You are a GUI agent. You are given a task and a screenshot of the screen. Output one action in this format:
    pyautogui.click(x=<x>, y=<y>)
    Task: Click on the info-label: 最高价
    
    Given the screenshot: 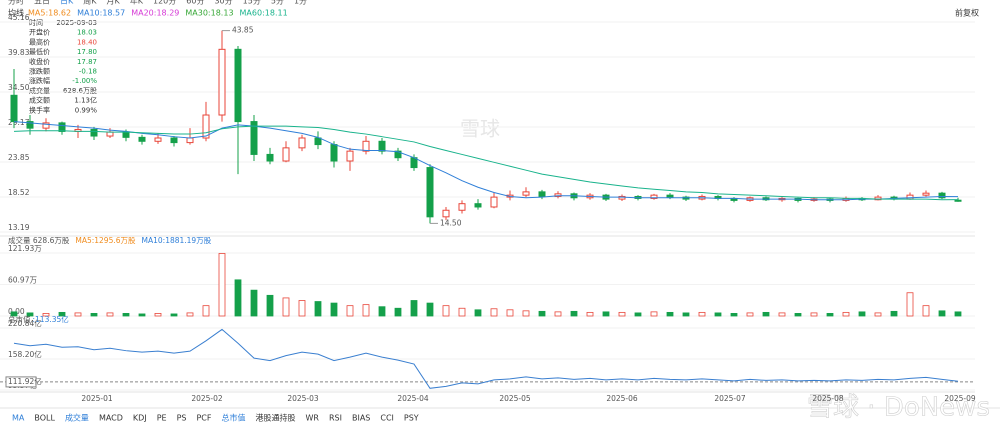 What is the action you would take?
    pyautogui.click(x=39, y=41)
    